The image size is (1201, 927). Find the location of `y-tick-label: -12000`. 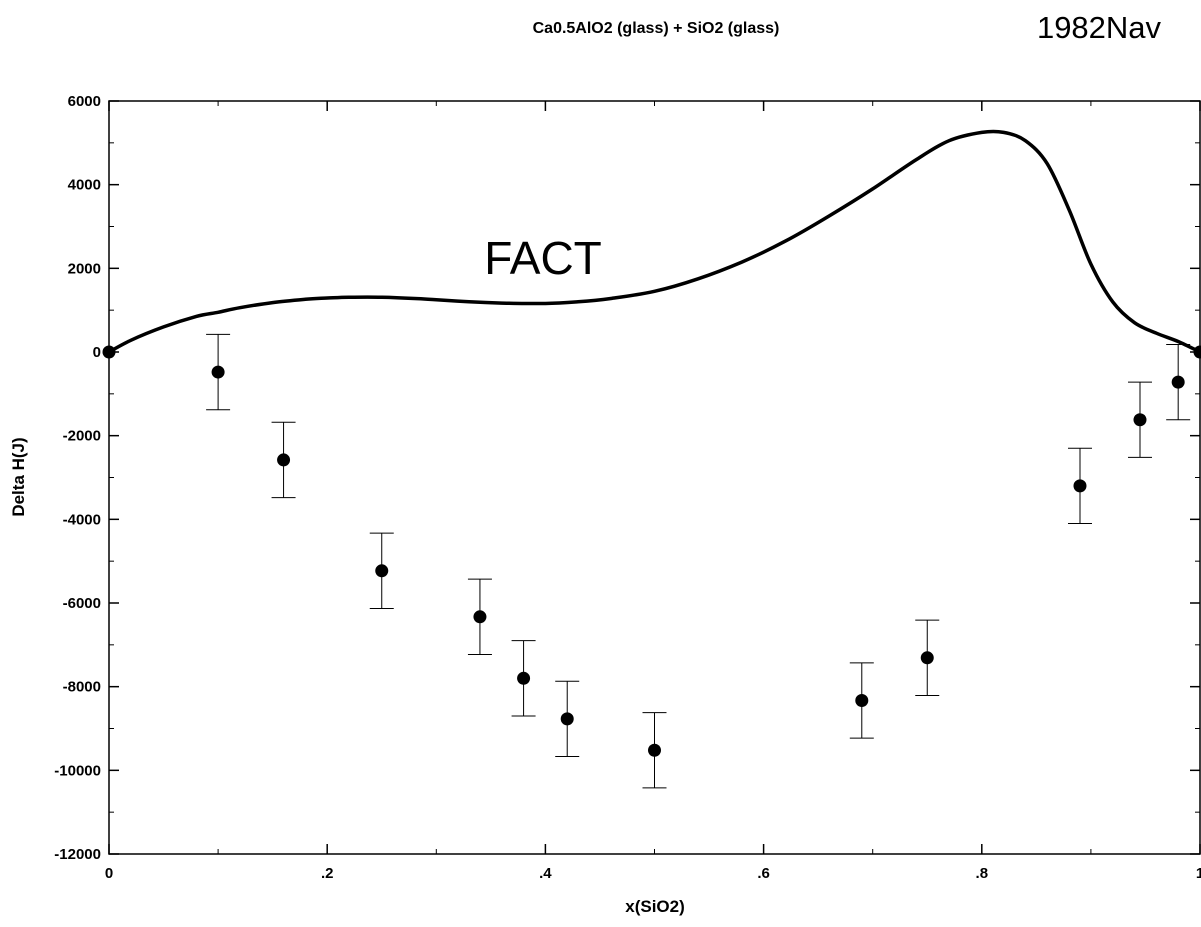

y-tick-label: -12000 is located at coordinates (77, 854).